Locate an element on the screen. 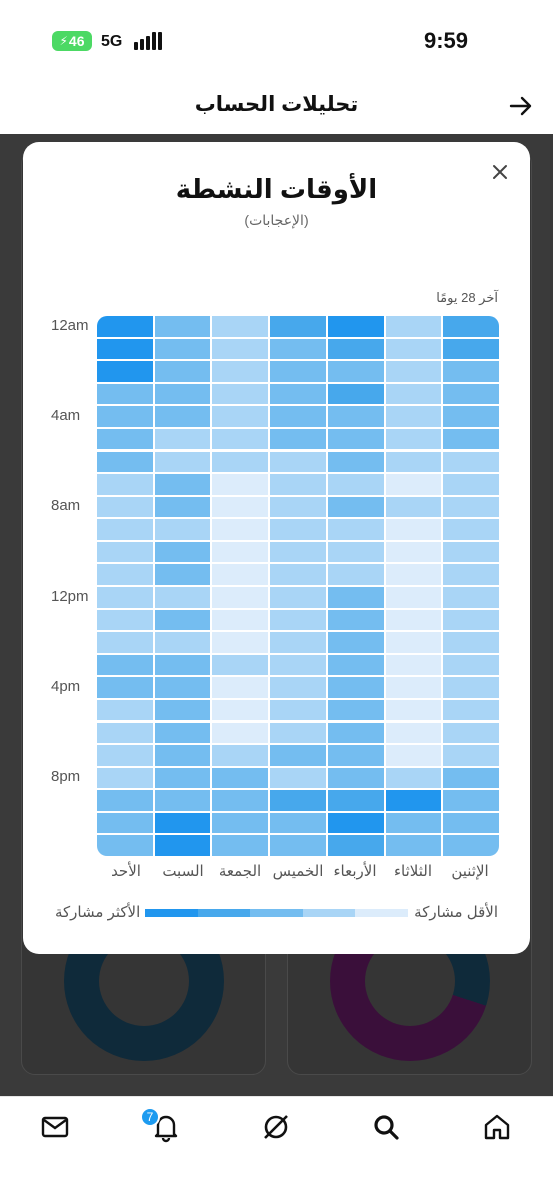  column-label-sunday: الأحد is located at coordinates (126, 871).